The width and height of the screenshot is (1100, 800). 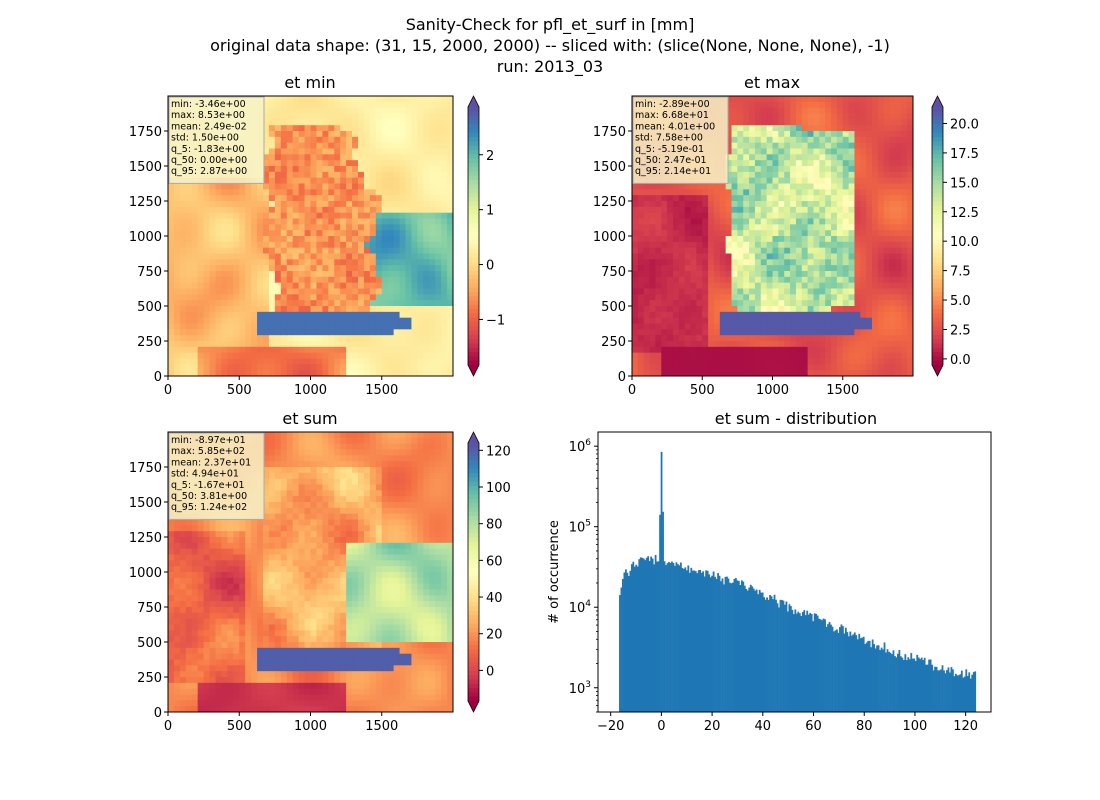 What do you see at coordinates (145, 237) in the screenshot?
I see `y-tick-label: 1000` at bounding box center [145, 237].